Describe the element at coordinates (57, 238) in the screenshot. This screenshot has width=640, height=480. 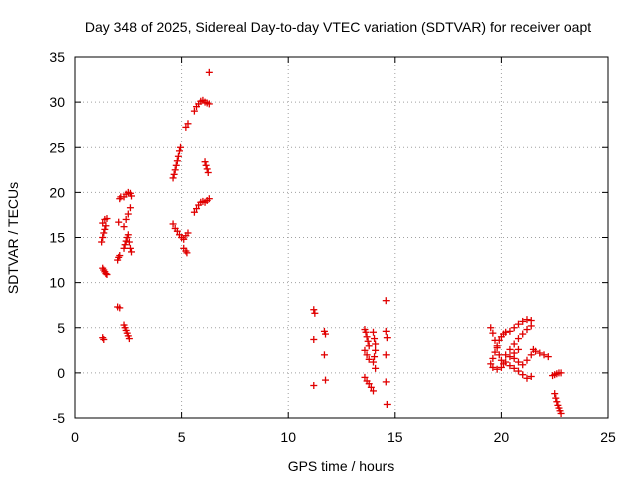
I see `y-tick-label: 15` at that location.